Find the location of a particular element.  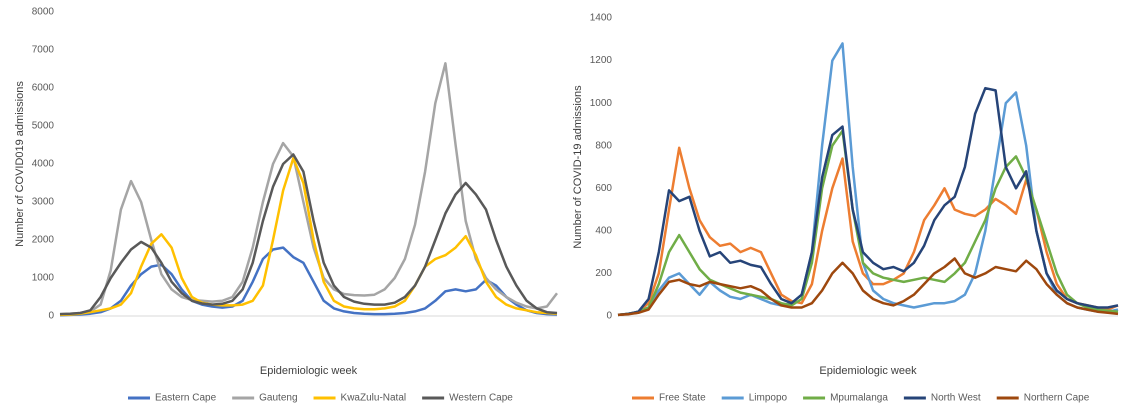

legend-label: Western Cape is located at coordinates (481, 398).